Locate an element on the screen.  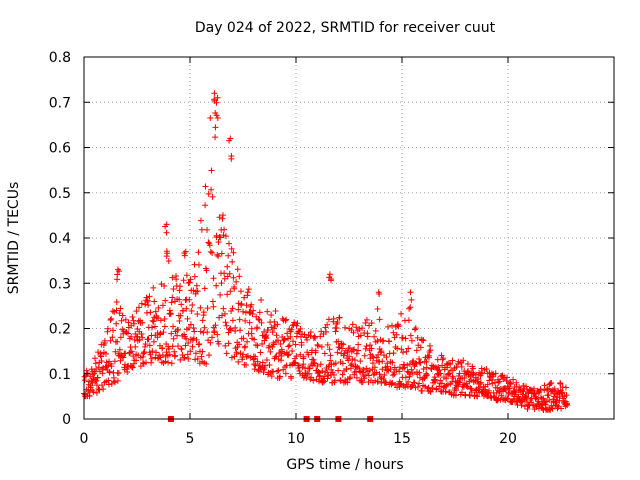
y-axis-label: SRMTID / TECUs is located at coordinates (14, 238).